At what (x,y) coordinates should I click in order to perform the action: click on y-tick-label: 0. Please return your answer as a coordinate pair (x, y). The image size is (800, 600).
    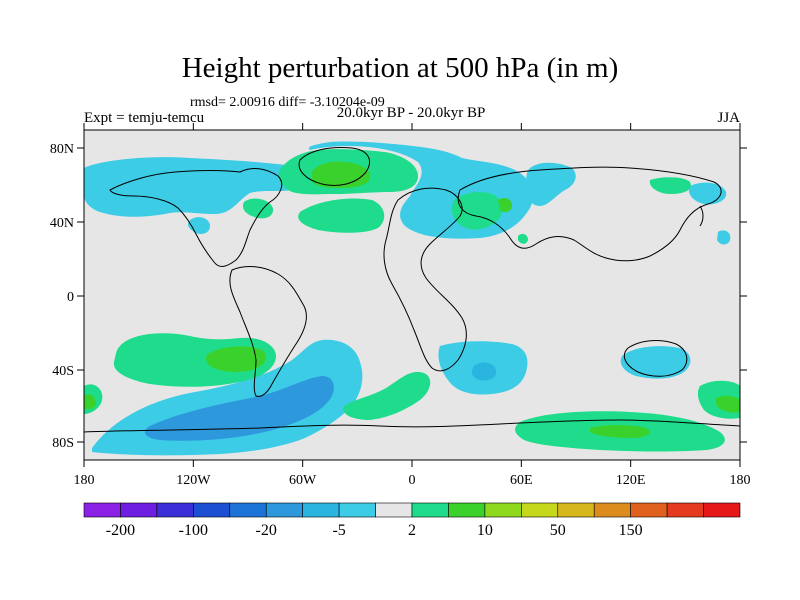
    Looking at the image, I should click on (70, 297).